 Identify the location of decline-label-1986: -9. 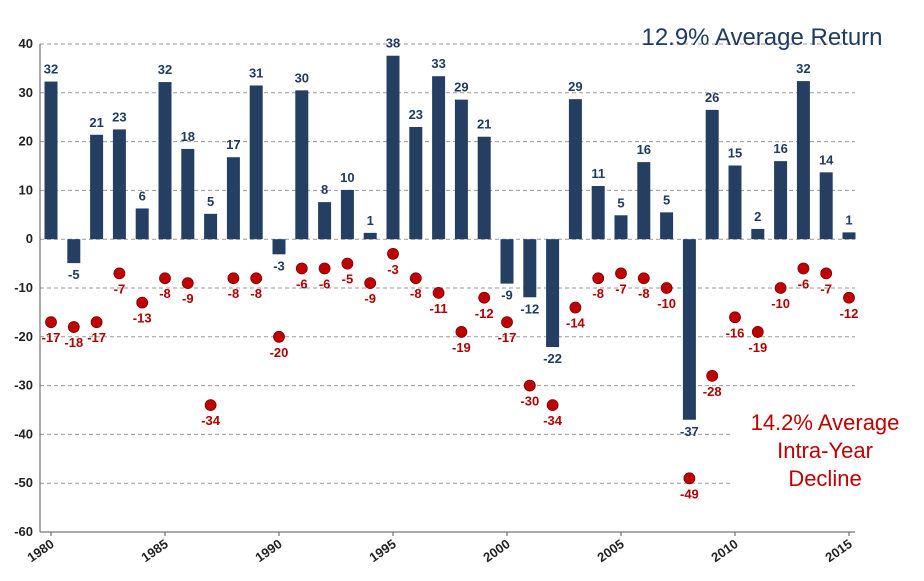
(188, 298).